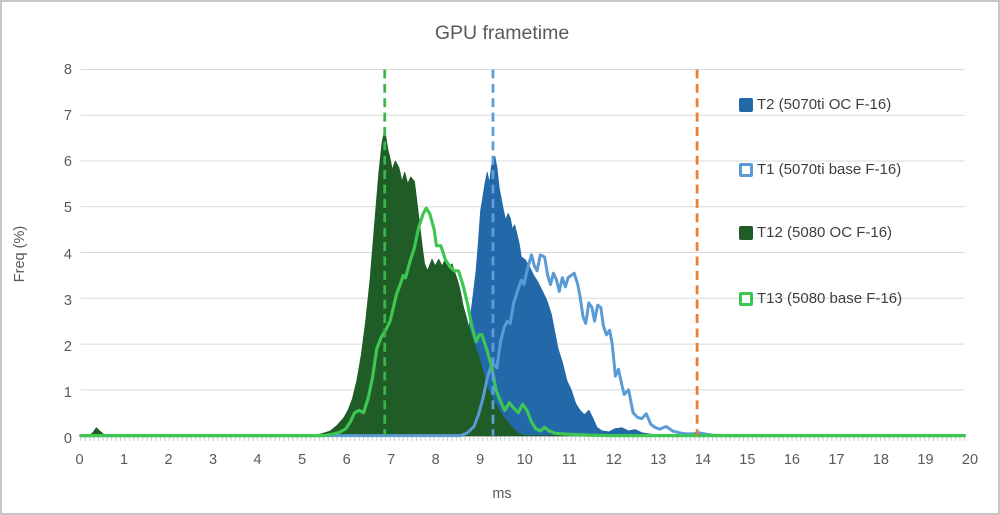 The image size is (1000, 515). What do you see at coordinates (124, 460) in the screenshot?
I see `x-tick-label: 1` at bounding box center [124, 460].